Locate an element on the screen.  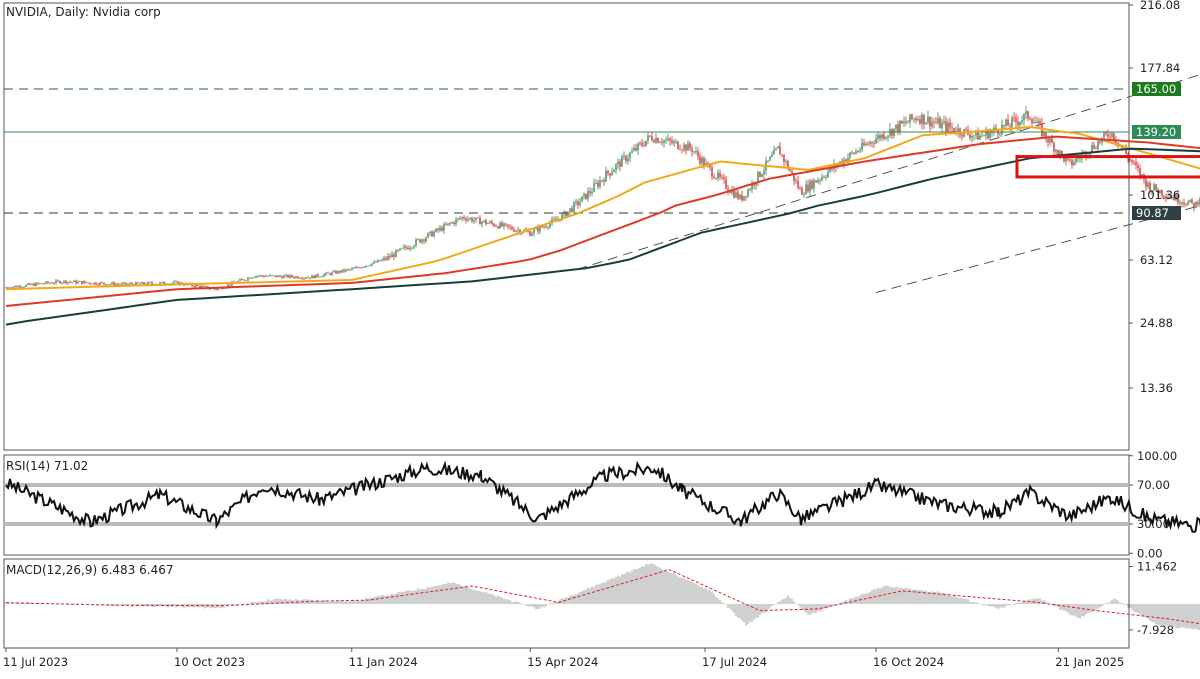
price-badge-label-1: 139.20 is located at coordinates (1156, 132).